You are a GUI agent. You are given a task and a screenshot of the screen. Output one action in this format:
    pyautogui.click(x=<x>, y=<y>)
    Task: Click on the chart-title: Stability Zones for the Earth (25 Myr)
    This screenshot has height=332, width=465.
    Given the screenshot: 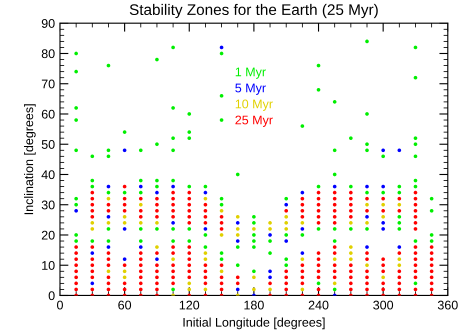 What is the action you would take?
    pyautogui.click(x=254, y=11)
    